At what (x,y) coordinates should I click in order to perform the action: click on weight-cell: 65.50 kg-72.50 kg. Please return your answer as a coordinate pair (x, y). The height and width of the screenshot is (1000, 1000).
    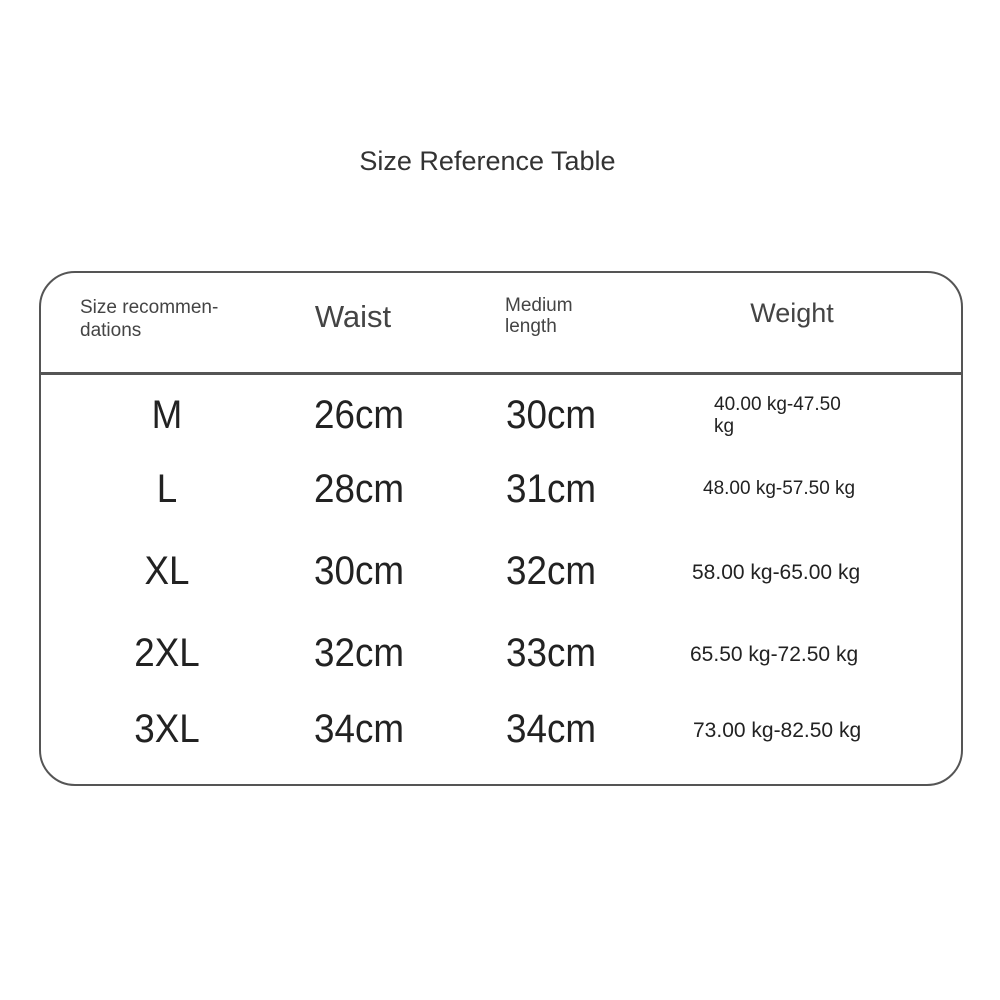
    Looking at the image, I should click on (774, 654).